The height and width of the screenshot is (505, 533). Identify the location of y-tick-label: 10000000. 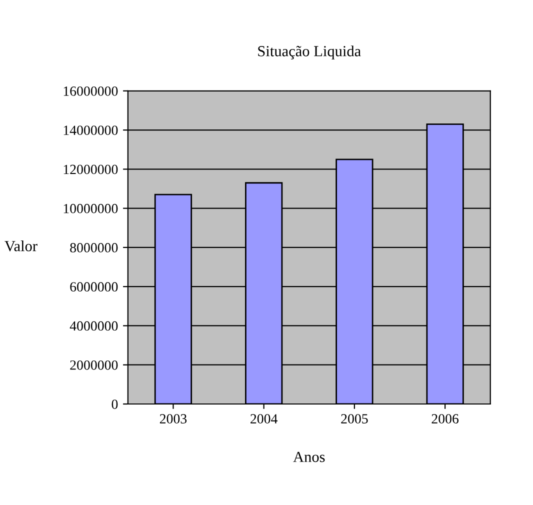
(91, 209).